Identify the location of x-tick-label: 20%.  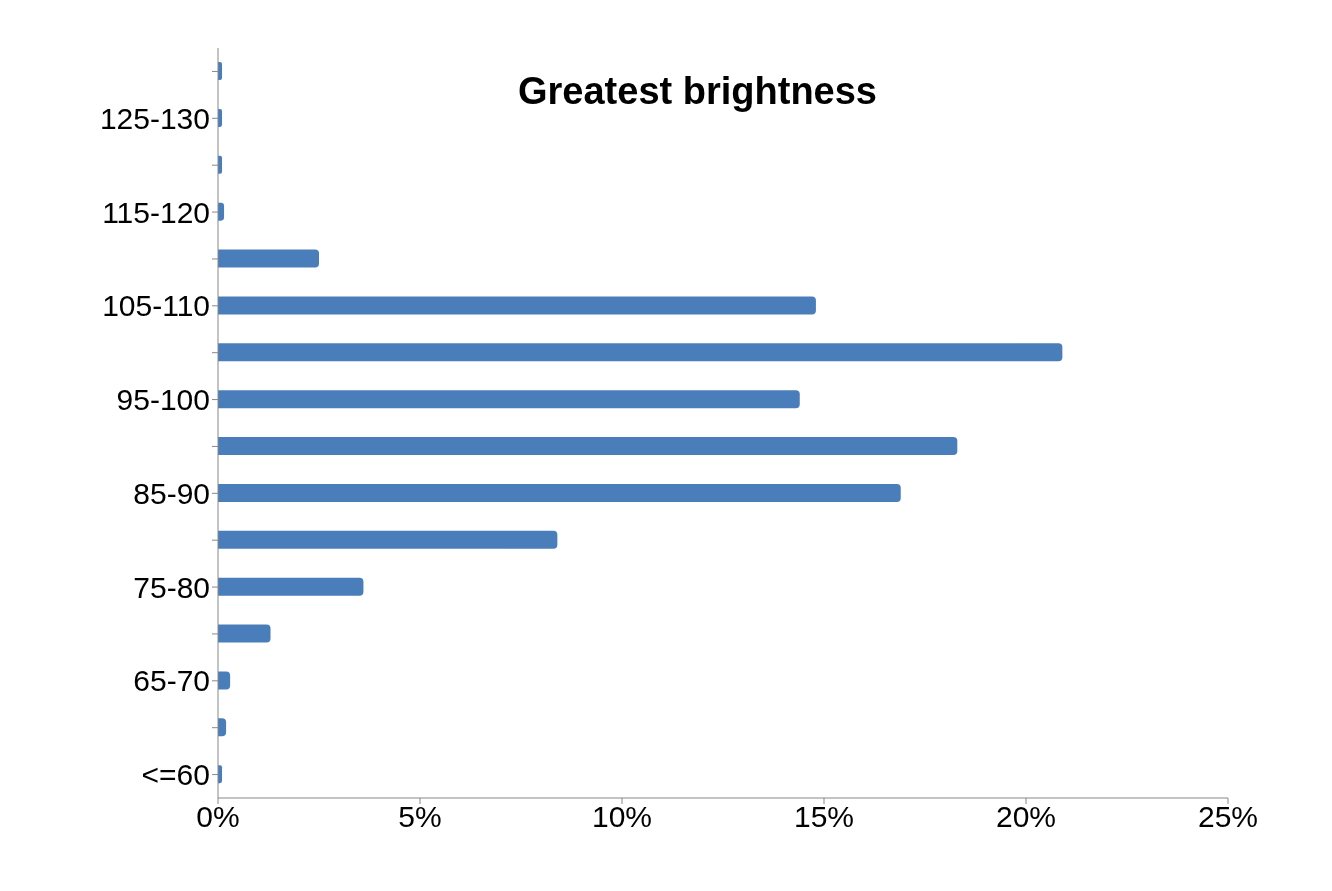
(1026, 817).